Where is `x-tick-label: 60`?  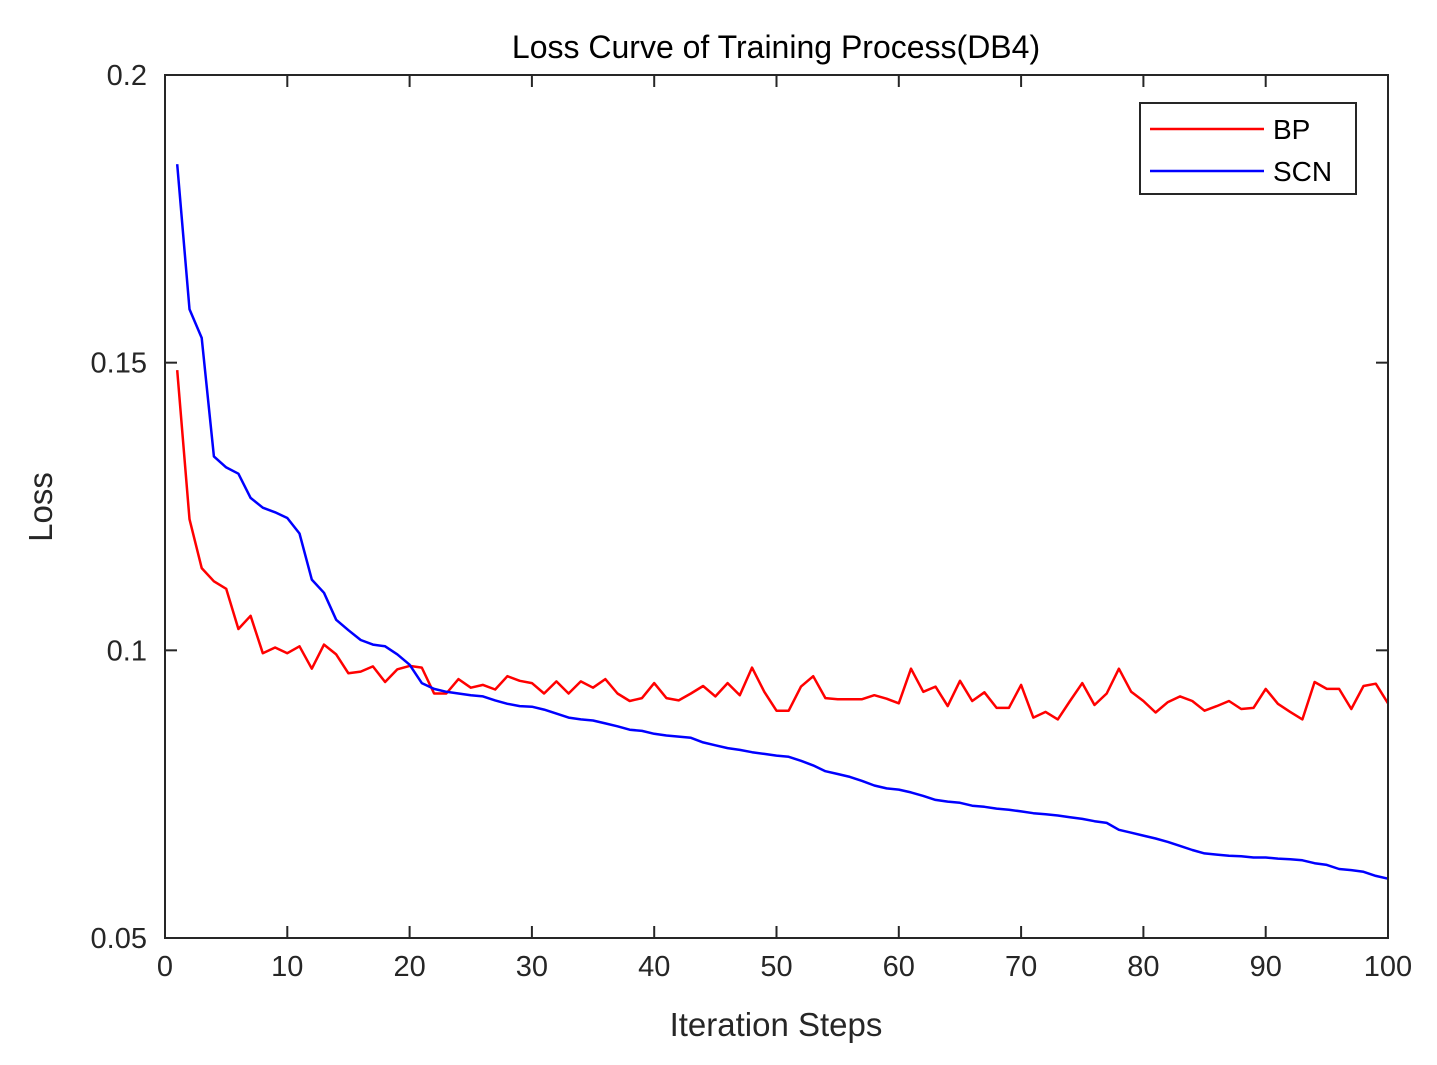 x-tick-label: 60 is located at coordinates (899, 967).